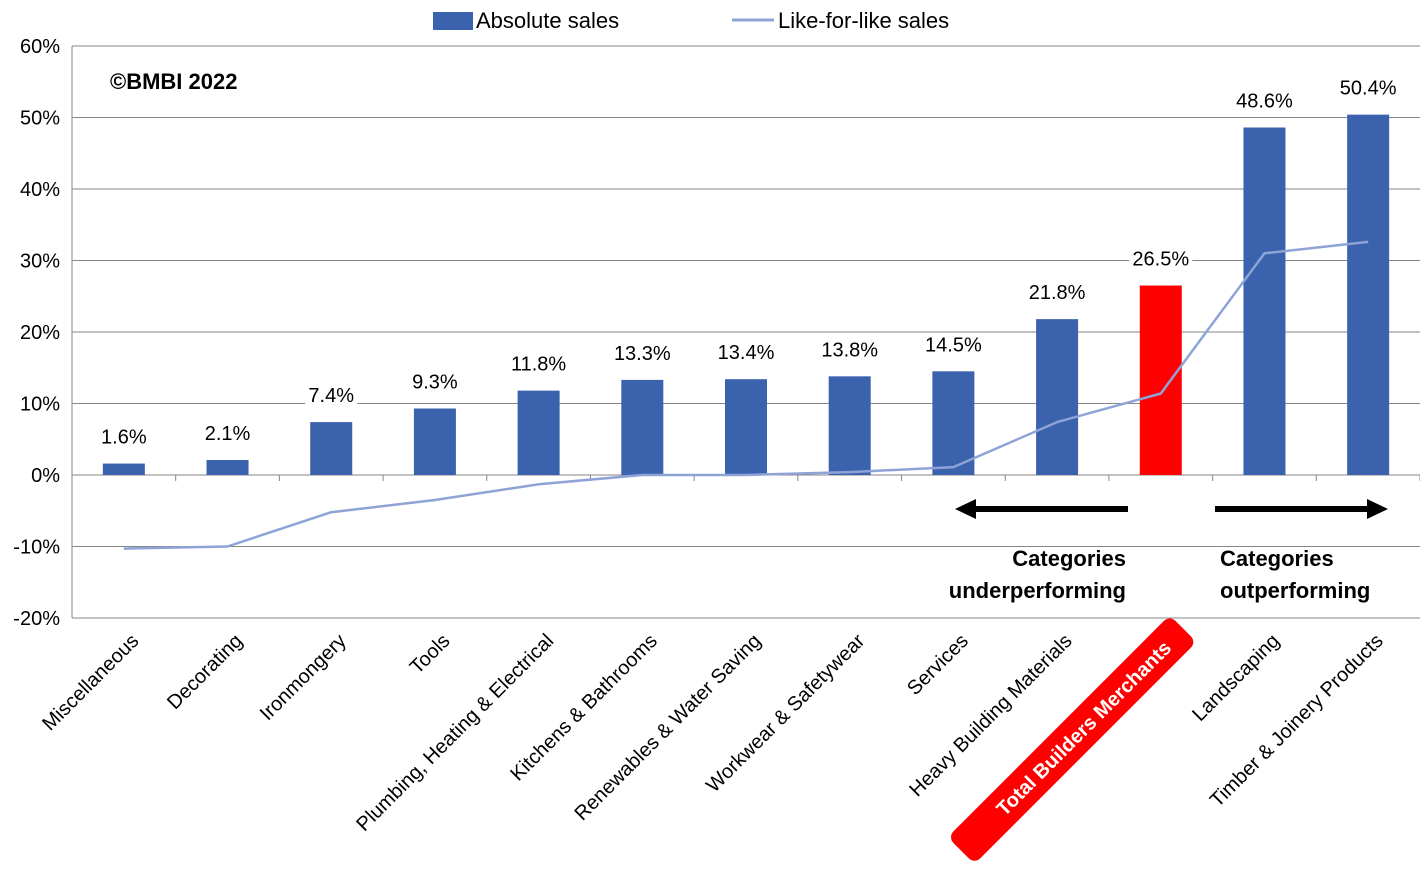  What do you see at coordinates (547, 20) in the screenshot?
I see `legend-label-absolute: Absolute sales` at bounding box center [547, 20].